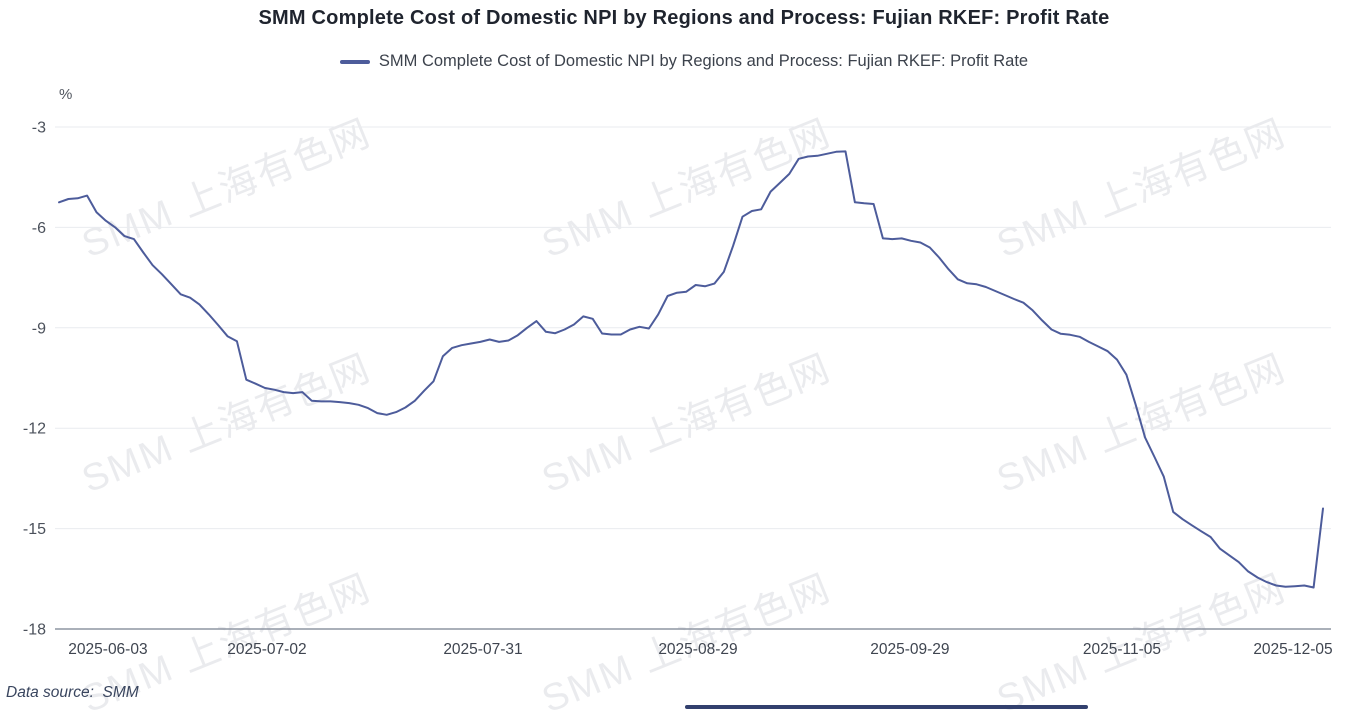  I want to click on x-tick-label: 2025-07-02, so click(266, 649).